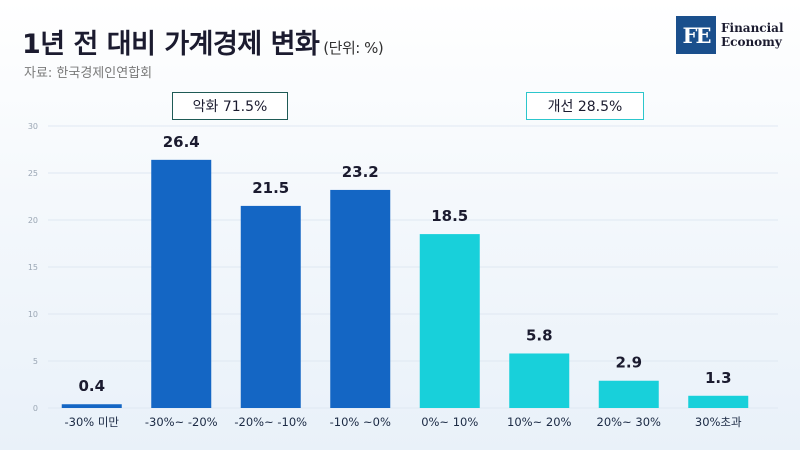  I want to click on bar-value-label: 5.8, so click(539, 335).